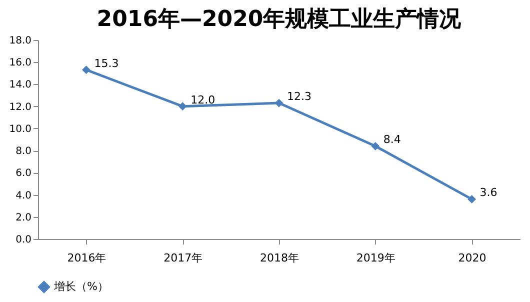 The height and width of the screenshot is (302, 530). I want to click on y-tick-label: 2.0, so click(24, 218).